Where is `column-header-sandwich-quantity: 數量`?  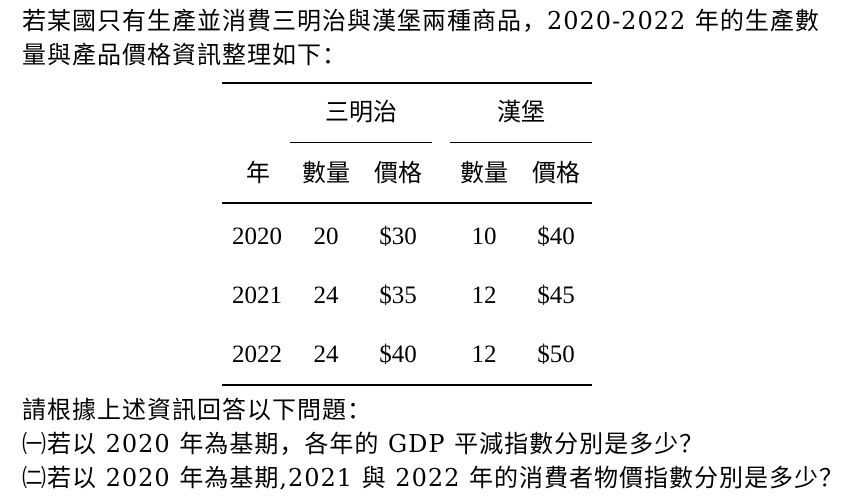
column-header-sandwich-quantity: 數量 is located at coordinates (326, 173).